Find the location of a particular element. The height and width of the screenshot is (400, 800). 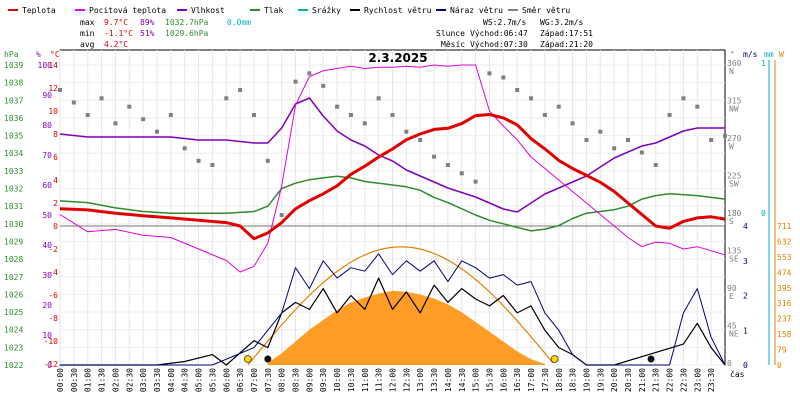

legend-item-label: Pocitová teplota is located at coordinates (127, 10).